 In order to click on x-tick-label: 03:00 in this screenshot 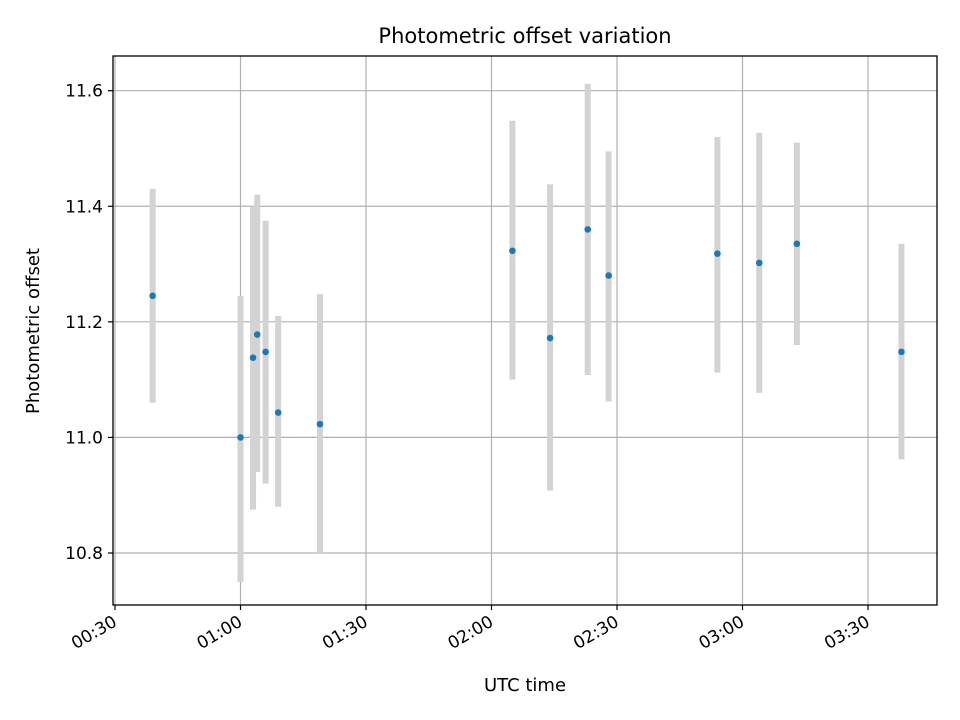, I will do `click(722, 633)`.